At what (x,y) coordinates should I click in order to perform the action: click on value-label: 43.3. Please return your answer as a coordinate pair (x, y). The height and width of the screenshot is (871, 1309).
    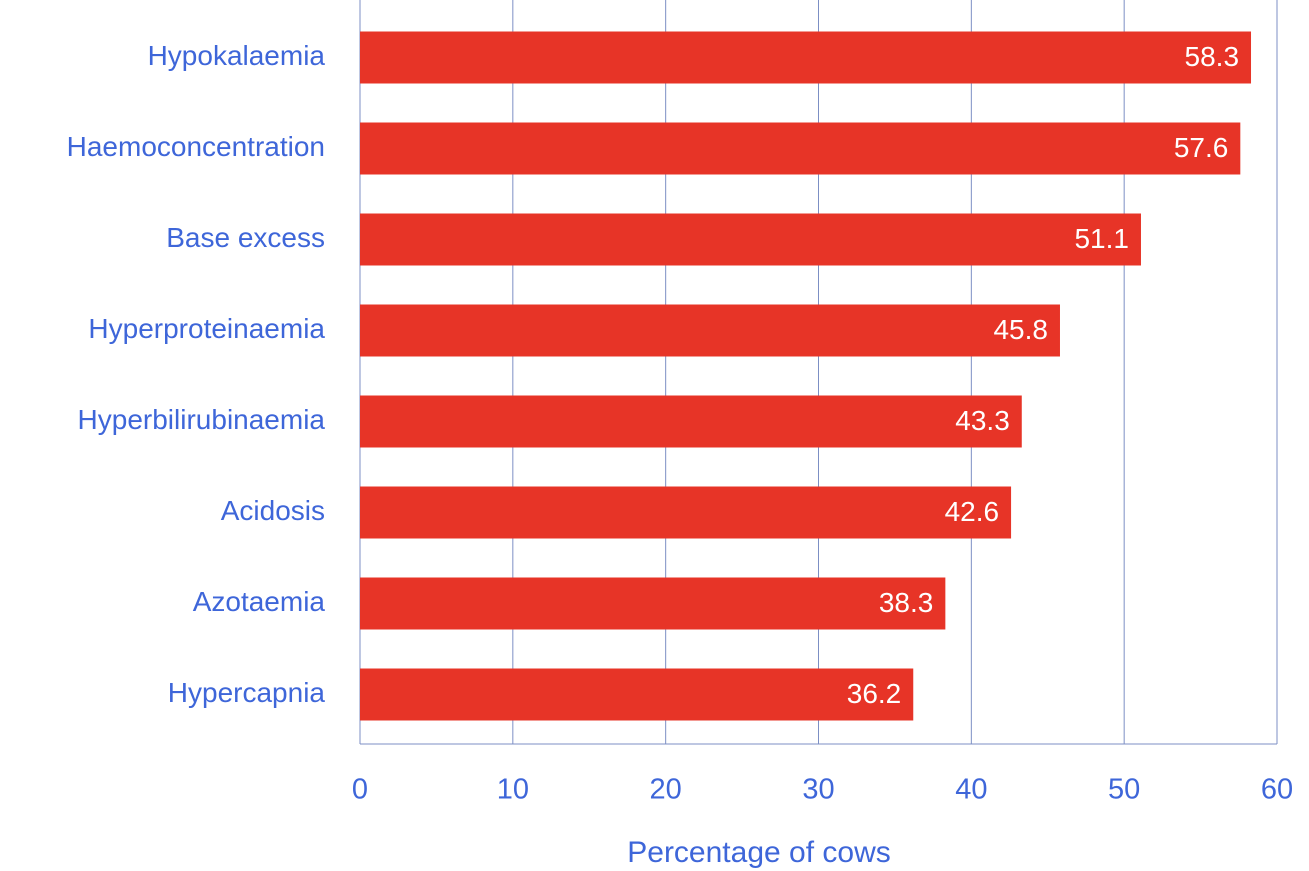
    Looking at the image, I should click on (982, 420).